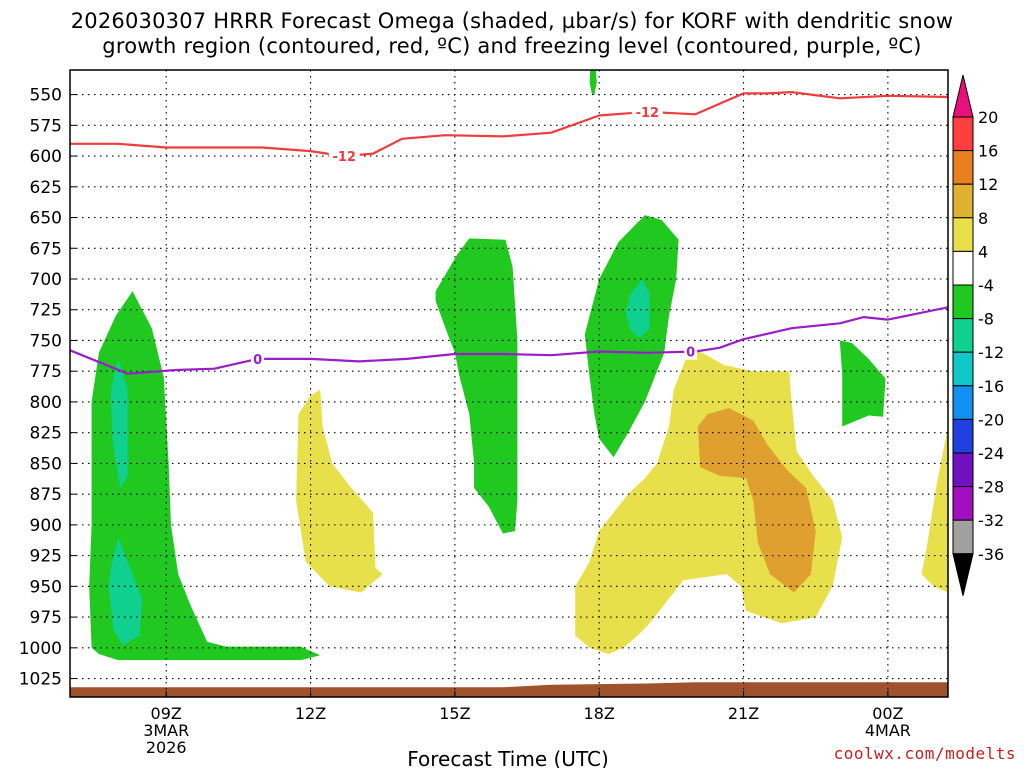  What do you see at coordinates (978, 335) in the screenshot?
I see `colorbar: 20 16 12 8 4 -4 -8 -12 -16 -20 -24 -28 -32 -36` at bounding box center [978, 335].